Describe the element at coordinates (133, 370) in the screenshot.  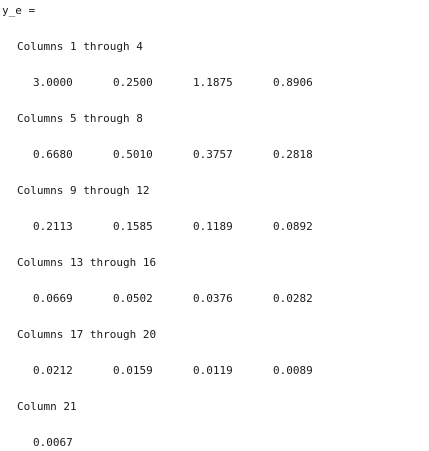
I see `value-cell: 0.0159` at that location.